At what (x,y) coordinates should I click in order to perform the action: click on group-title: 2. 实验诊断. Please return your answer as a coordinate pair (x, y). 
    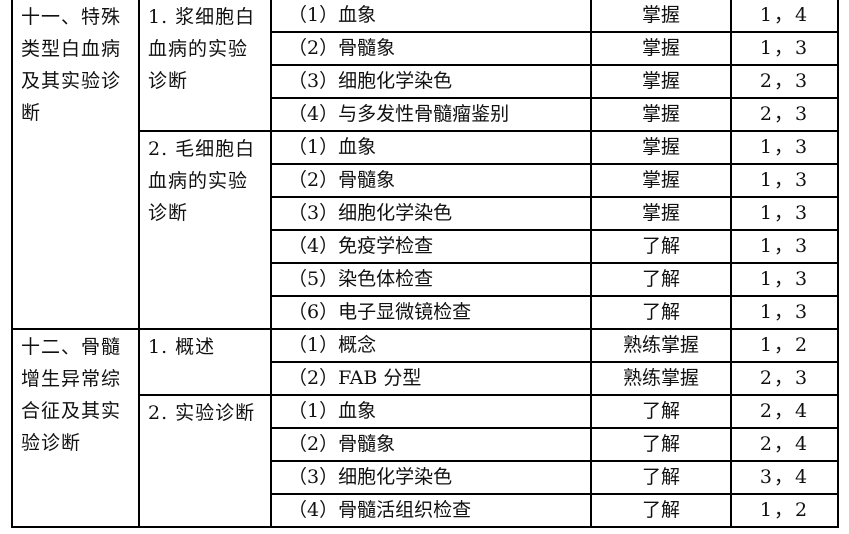
    Looking at the image, I should click on (205, 461).